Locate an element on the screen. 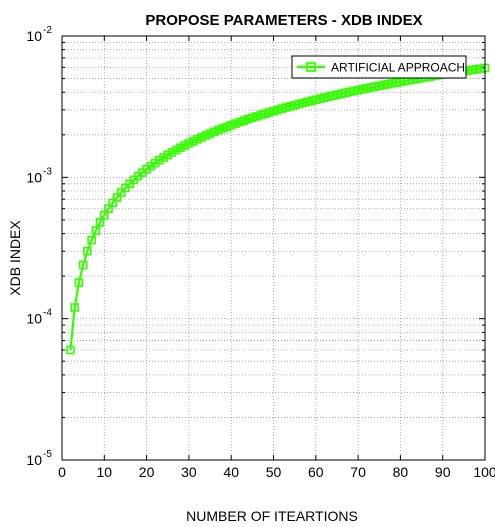  x-tick-label: 10 is located at coordinates (105, 472).